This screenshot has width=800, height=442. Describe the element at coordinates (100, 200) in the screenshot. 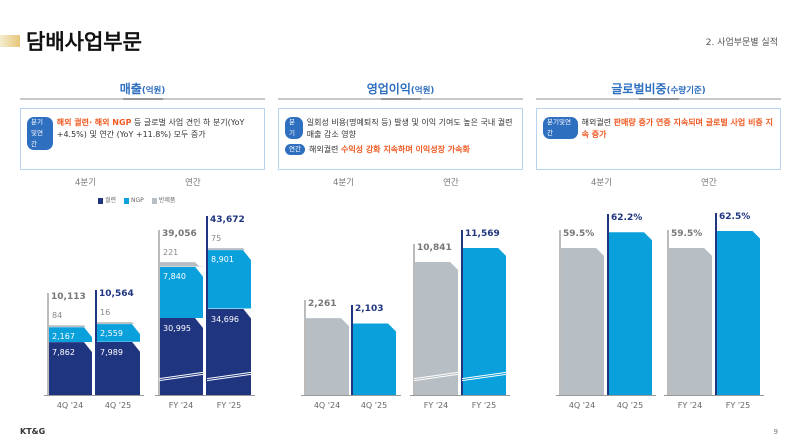

I see `legend-swatch` at that location.